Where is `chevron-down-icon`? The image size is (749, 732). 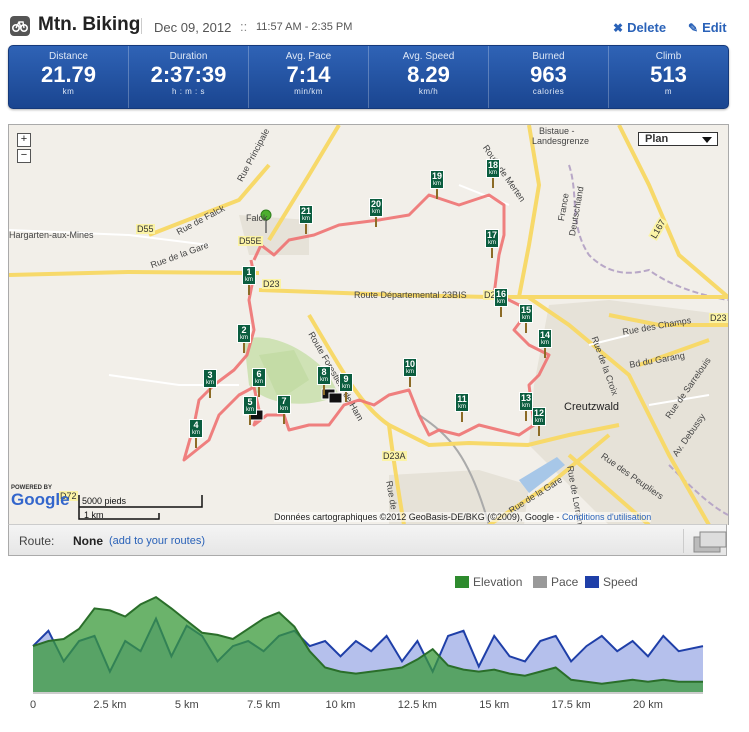 chevron-down-icon is located at coordinates (707, 140).